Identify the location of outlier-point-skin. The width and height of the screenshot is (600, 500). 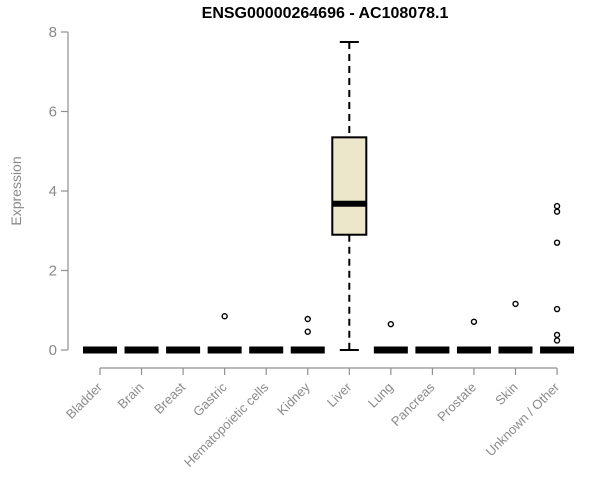
(515, 304).